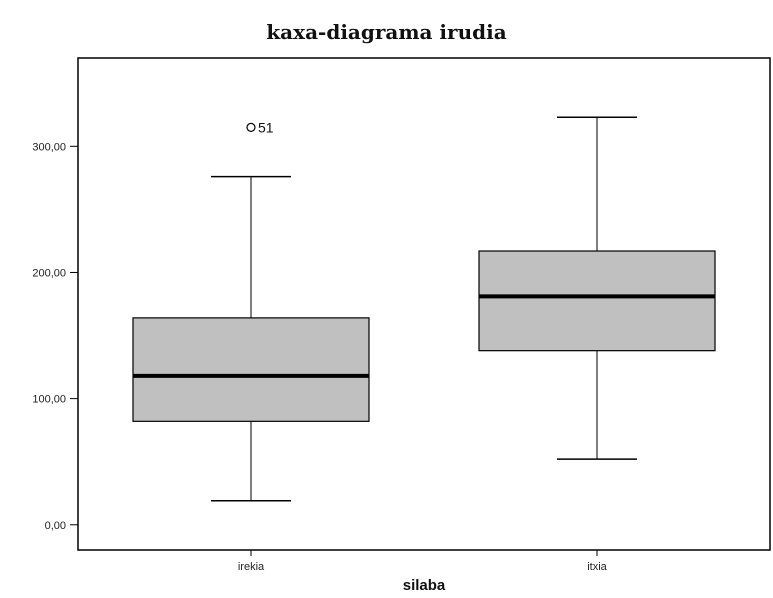 This screenshot has height=598, width=773. Describe the element at coordinates (251, 567) in the screenshot. I see `x-tick-label: irekia` at that location.